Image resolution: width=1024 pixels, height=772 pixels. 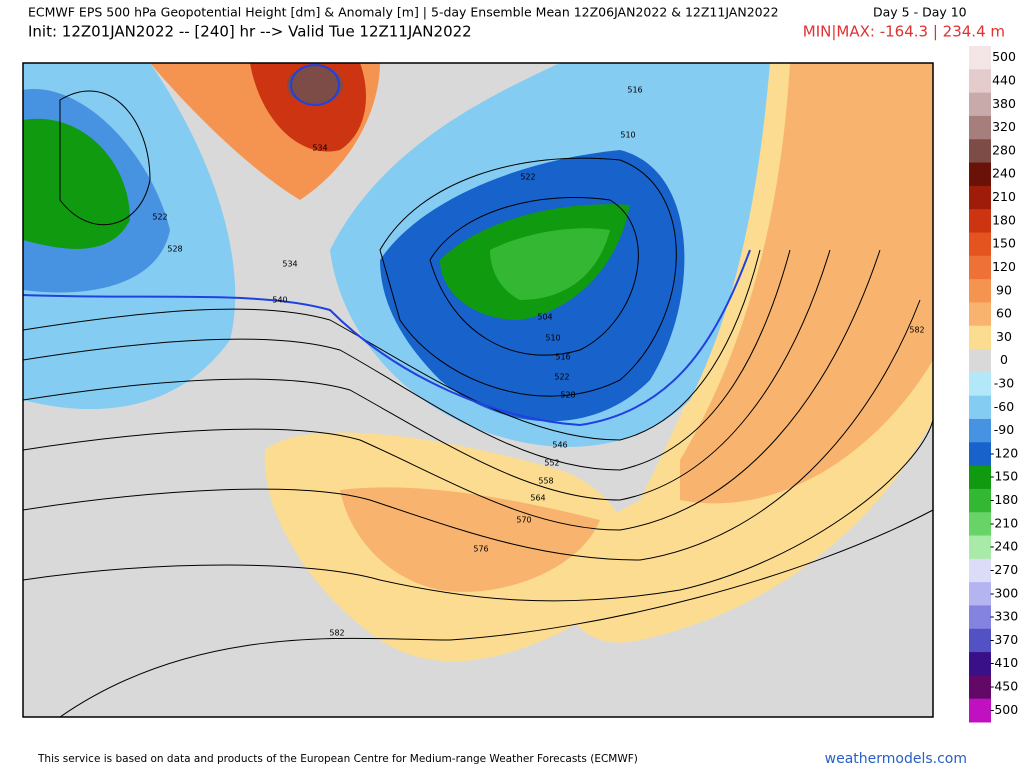 What do you see at coordinates (1004, 452) in the screenshot?
I see `colorbar-label: -120` at bounding box center [1004, 452].